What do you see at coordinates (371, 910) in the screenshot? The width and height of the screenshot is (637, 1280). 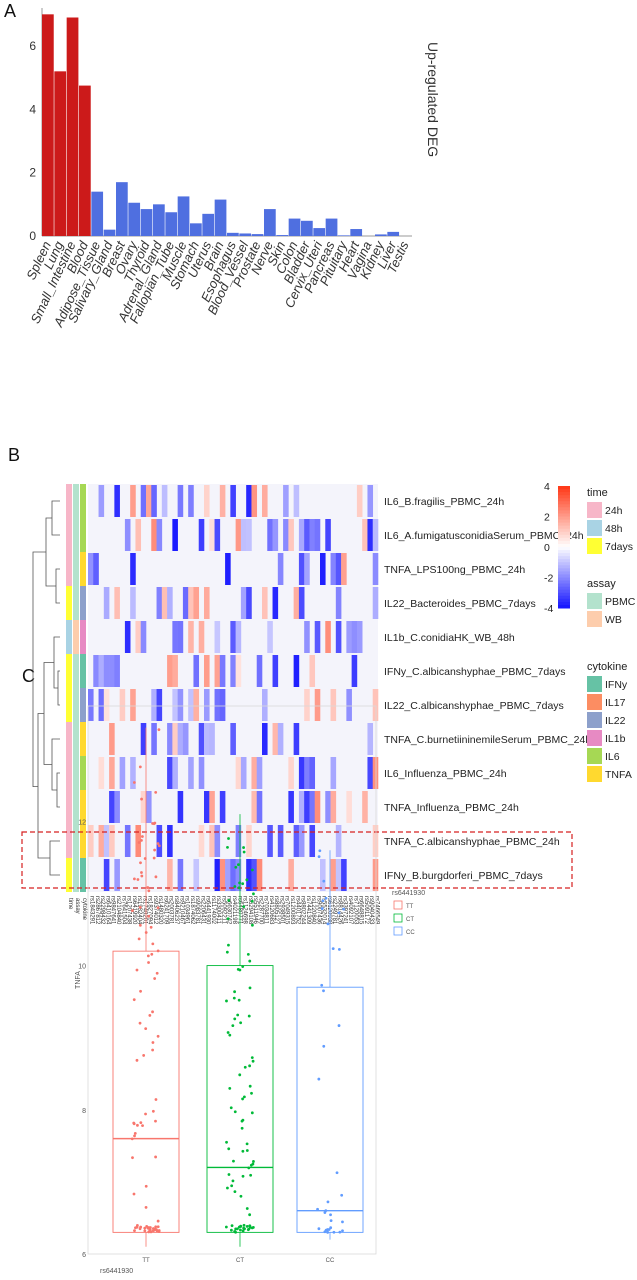 I see `b-column-label: rs9040433` at bounding box center [371, 910].